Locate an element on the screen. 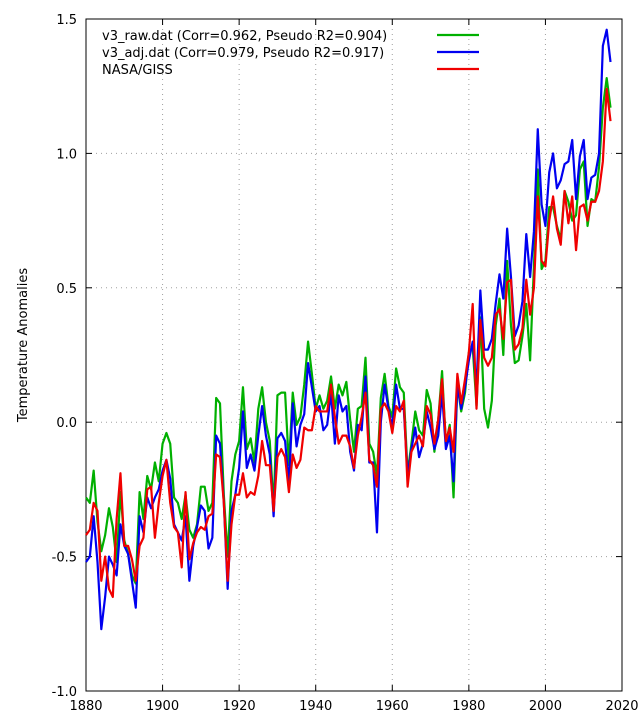  y-tick-label: 1.5 is located at coordinates (66, 20).